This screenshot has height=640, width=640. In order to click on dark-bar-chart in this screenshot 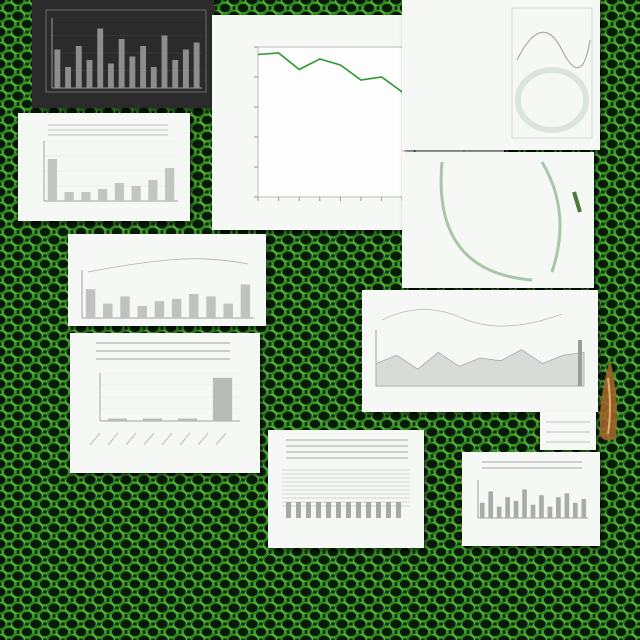, I will do `click(126, 51)`.